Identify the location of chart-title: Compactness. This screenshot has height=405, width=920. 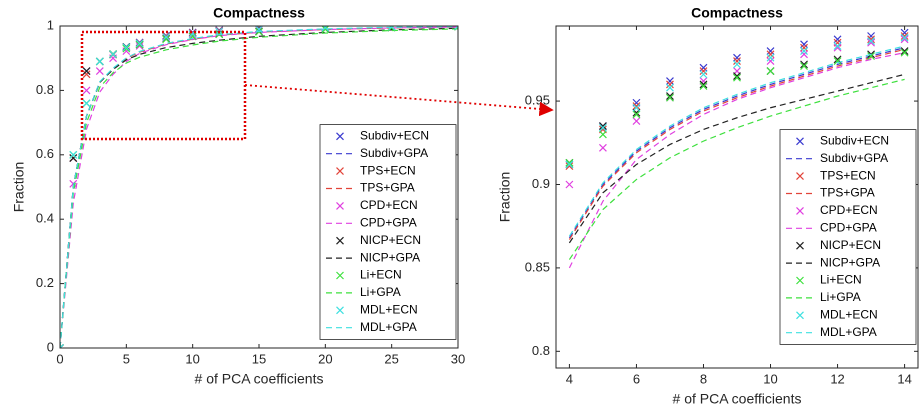
(259, 13).